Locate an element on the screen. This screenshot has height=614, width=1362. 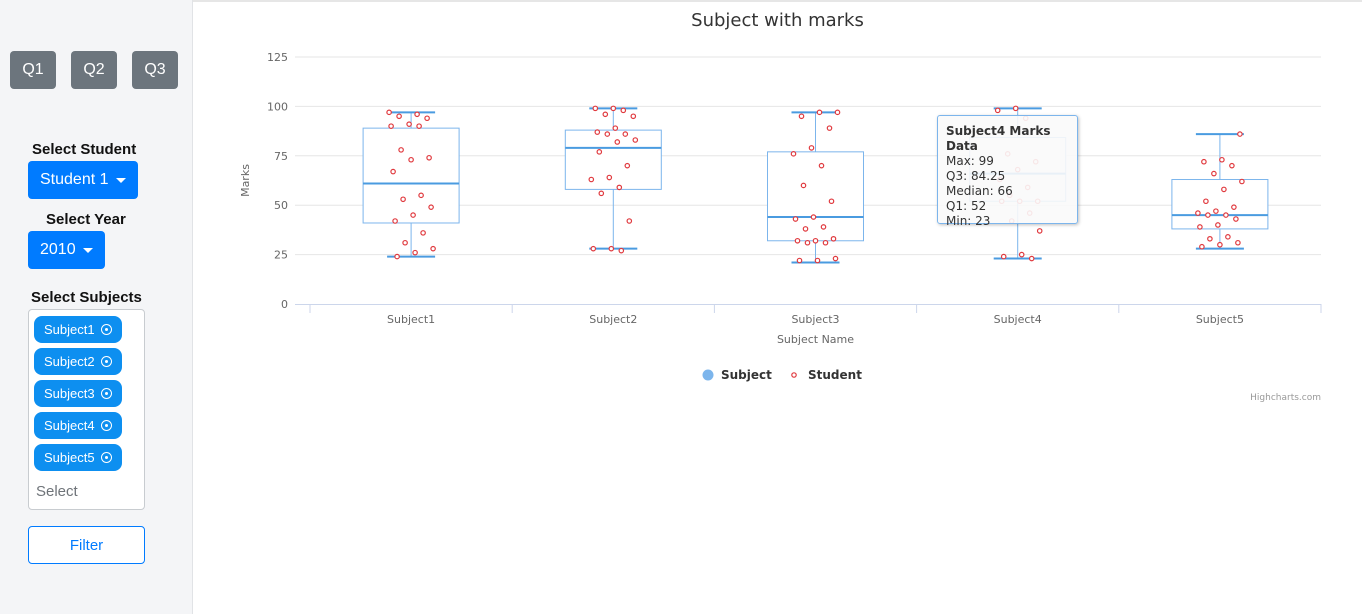
quarter-button-q2: Q2 is located at coordinates (94, 70).